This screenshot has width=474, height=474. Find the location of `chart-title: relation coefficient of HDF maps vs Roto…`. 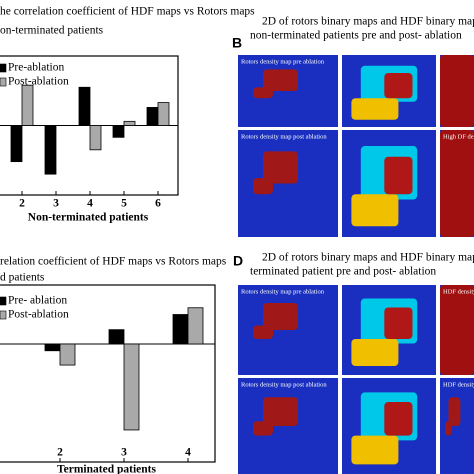

chart-title: relation coefficient of HDF maps vs Roto… is located at coordinates (113, 262).